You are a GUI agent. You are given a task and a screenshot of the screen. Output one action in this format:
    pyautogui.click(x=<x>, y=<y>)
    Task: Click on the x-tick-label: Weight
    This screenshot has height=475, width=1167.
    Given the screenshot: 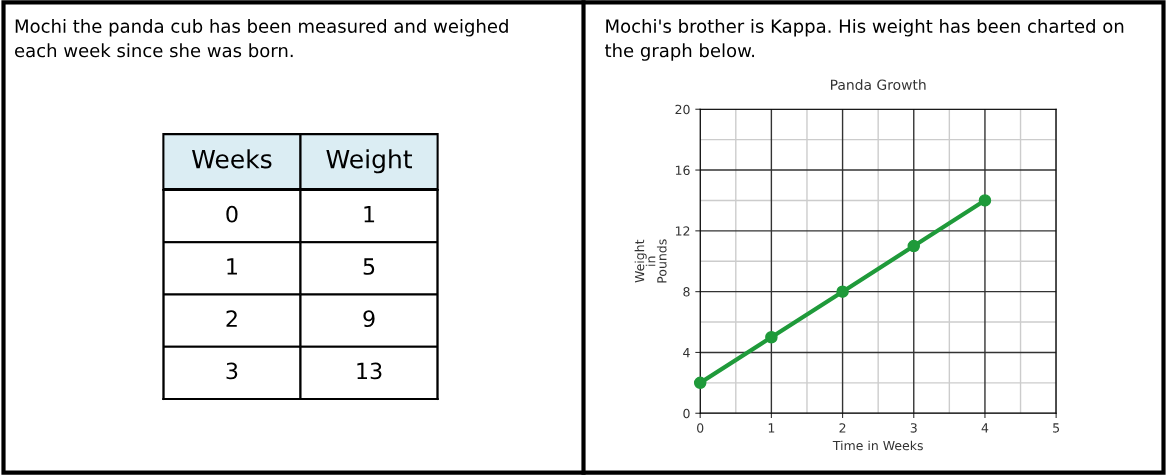 What is the action you would take?
    pyautogui.click(x=369, y=161)
    